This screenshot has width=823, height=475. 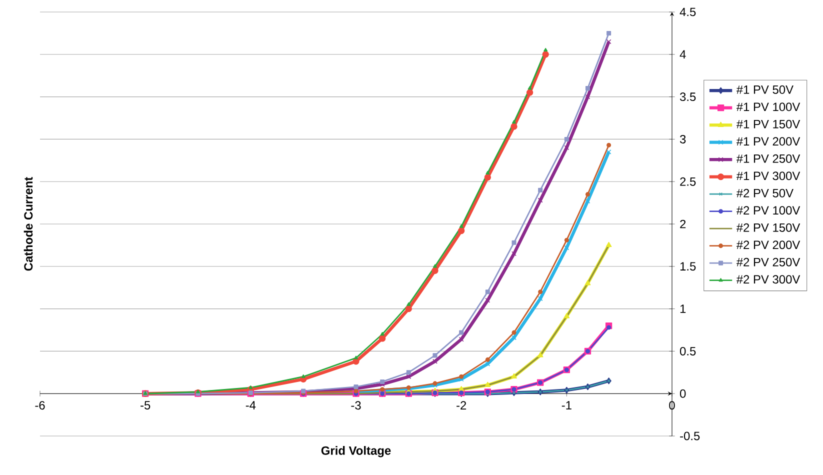 What do you see at coordinates (768, 245) in the screenshot?
I see `legend-label: #2 PV 200V` at bounding box center [768, 245].